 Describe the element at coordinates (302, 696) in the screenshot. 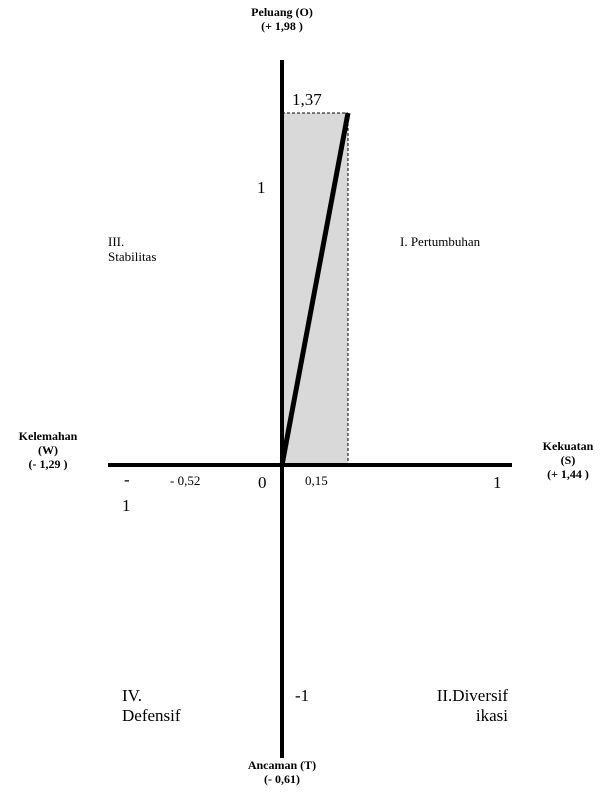

I see `y-tick-minus-one: -1` at that location.